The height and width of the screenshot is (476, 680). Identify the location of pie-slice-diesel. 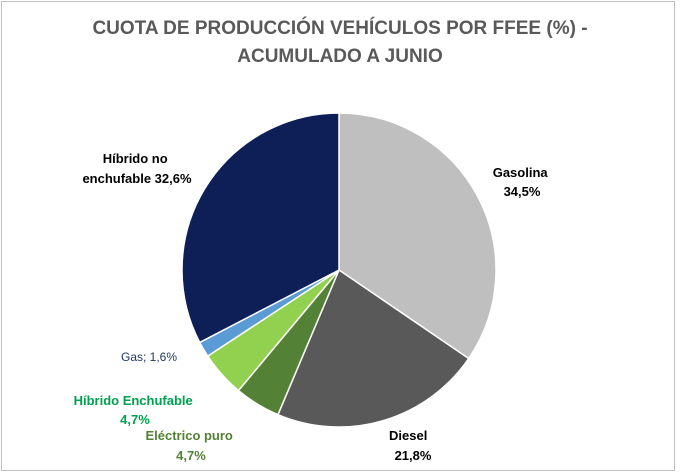
(373, 348).